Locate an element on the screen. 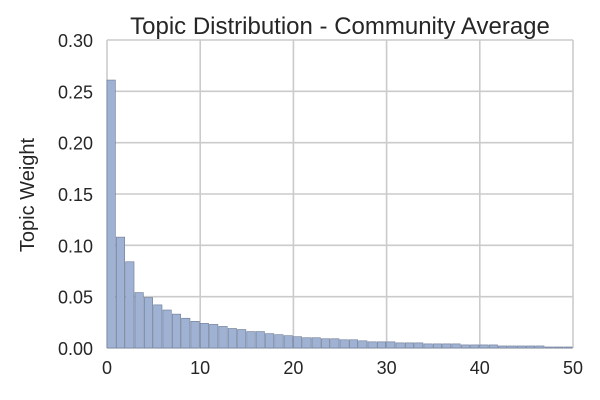 The height and width of the screenshot is (400, 600). y-tick-label: 0.15 is located at coordinates (75, 195).